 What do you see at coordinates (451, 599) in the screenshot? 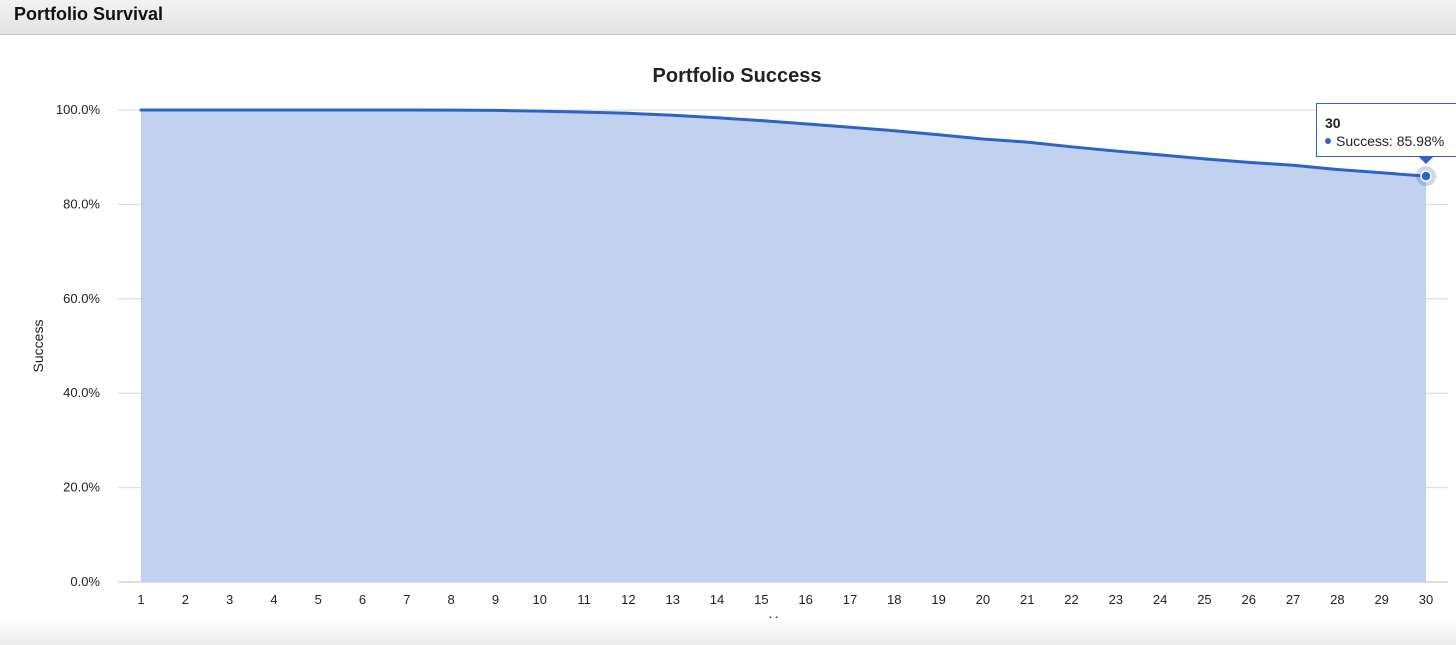
I see `x-tick-label: 8` at bounding box center [451, 599].